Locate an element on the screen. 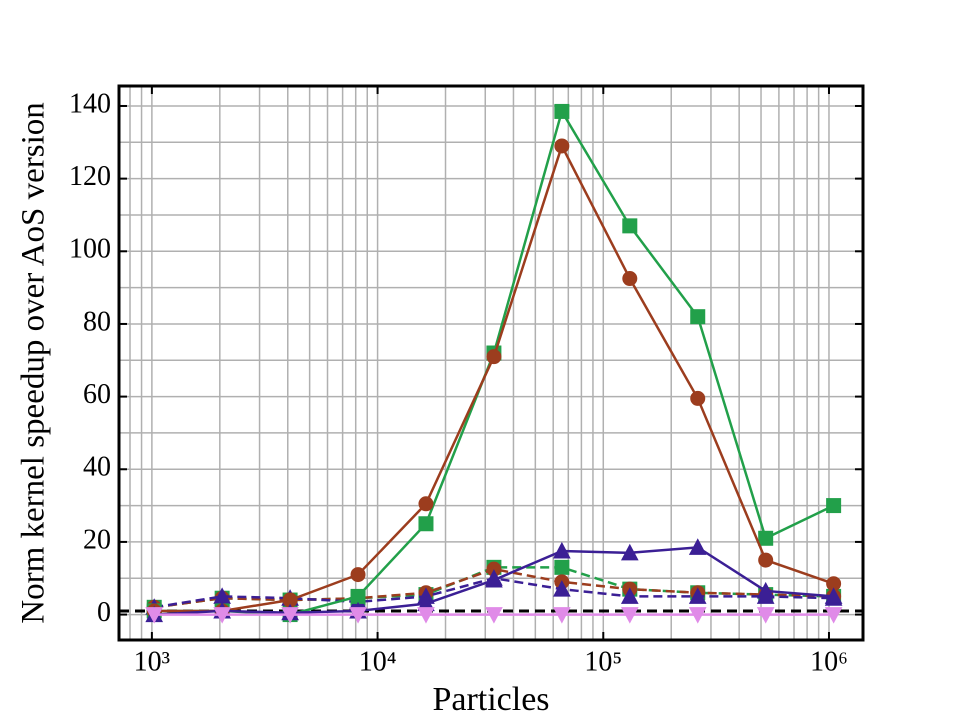 This screenshot has height=720, width=960. y-tick-label: 80 is located at coordinates (97, 321).